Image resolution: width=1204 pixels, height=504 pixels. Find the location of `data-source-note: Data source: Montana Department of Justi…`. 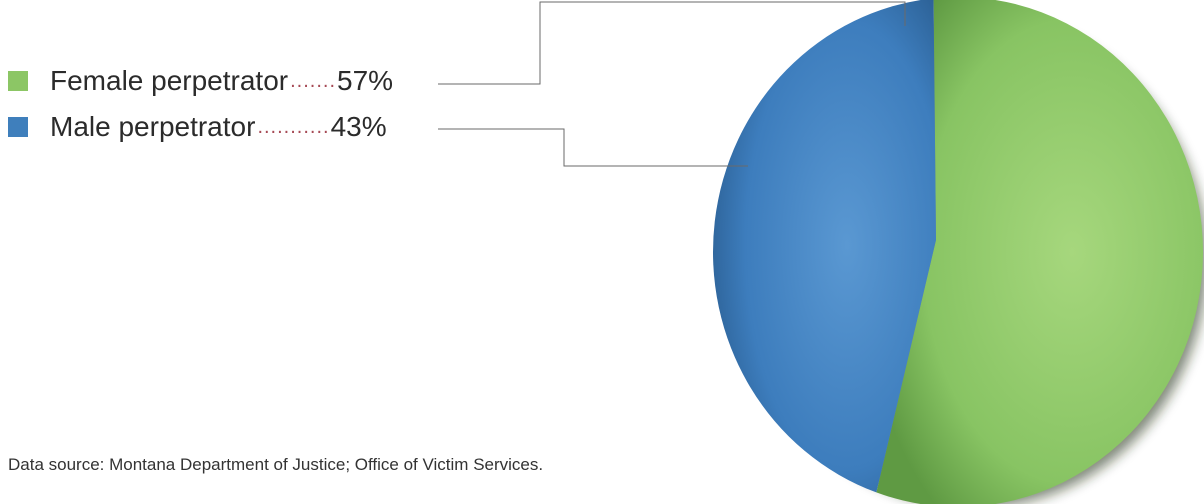

data-source-note: Data source: Montana Department of Justi… is located at coordinates (276, 464).